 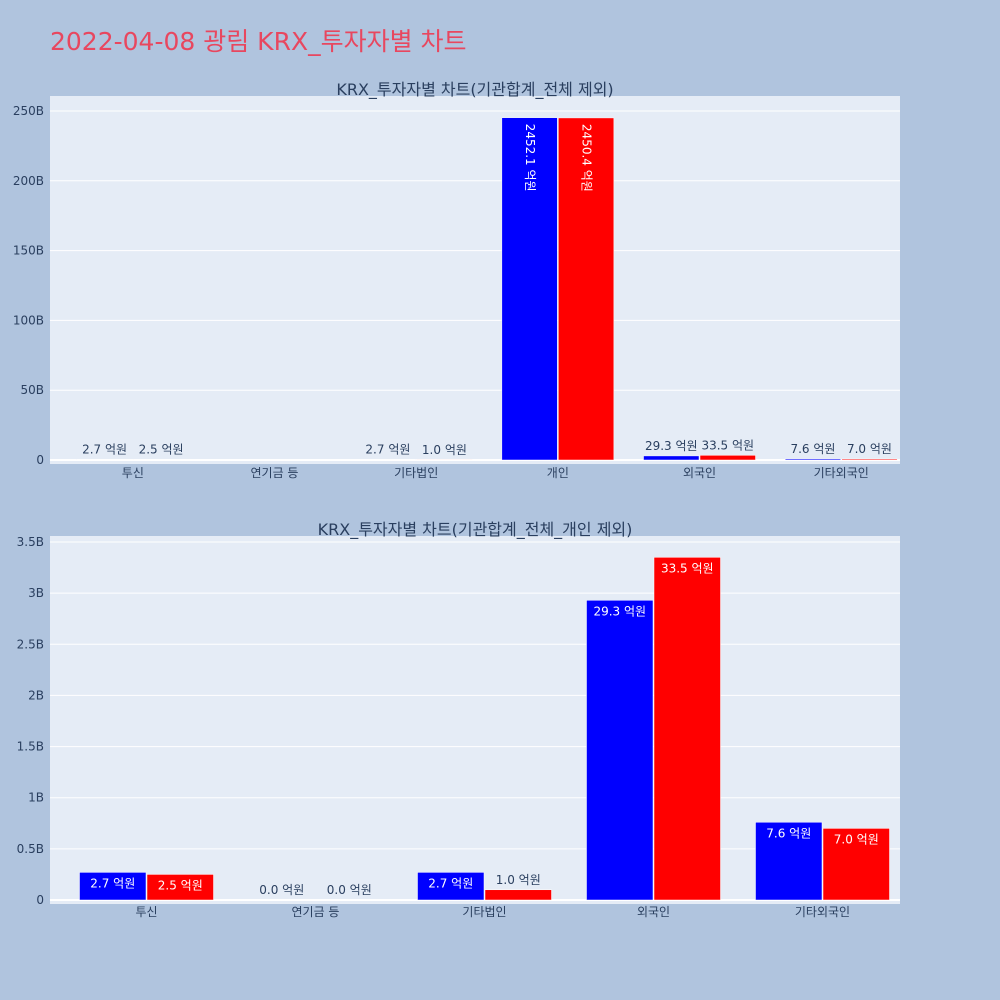 I want to click on data-label: 2452.1 억원, so click(x=530, y=158).